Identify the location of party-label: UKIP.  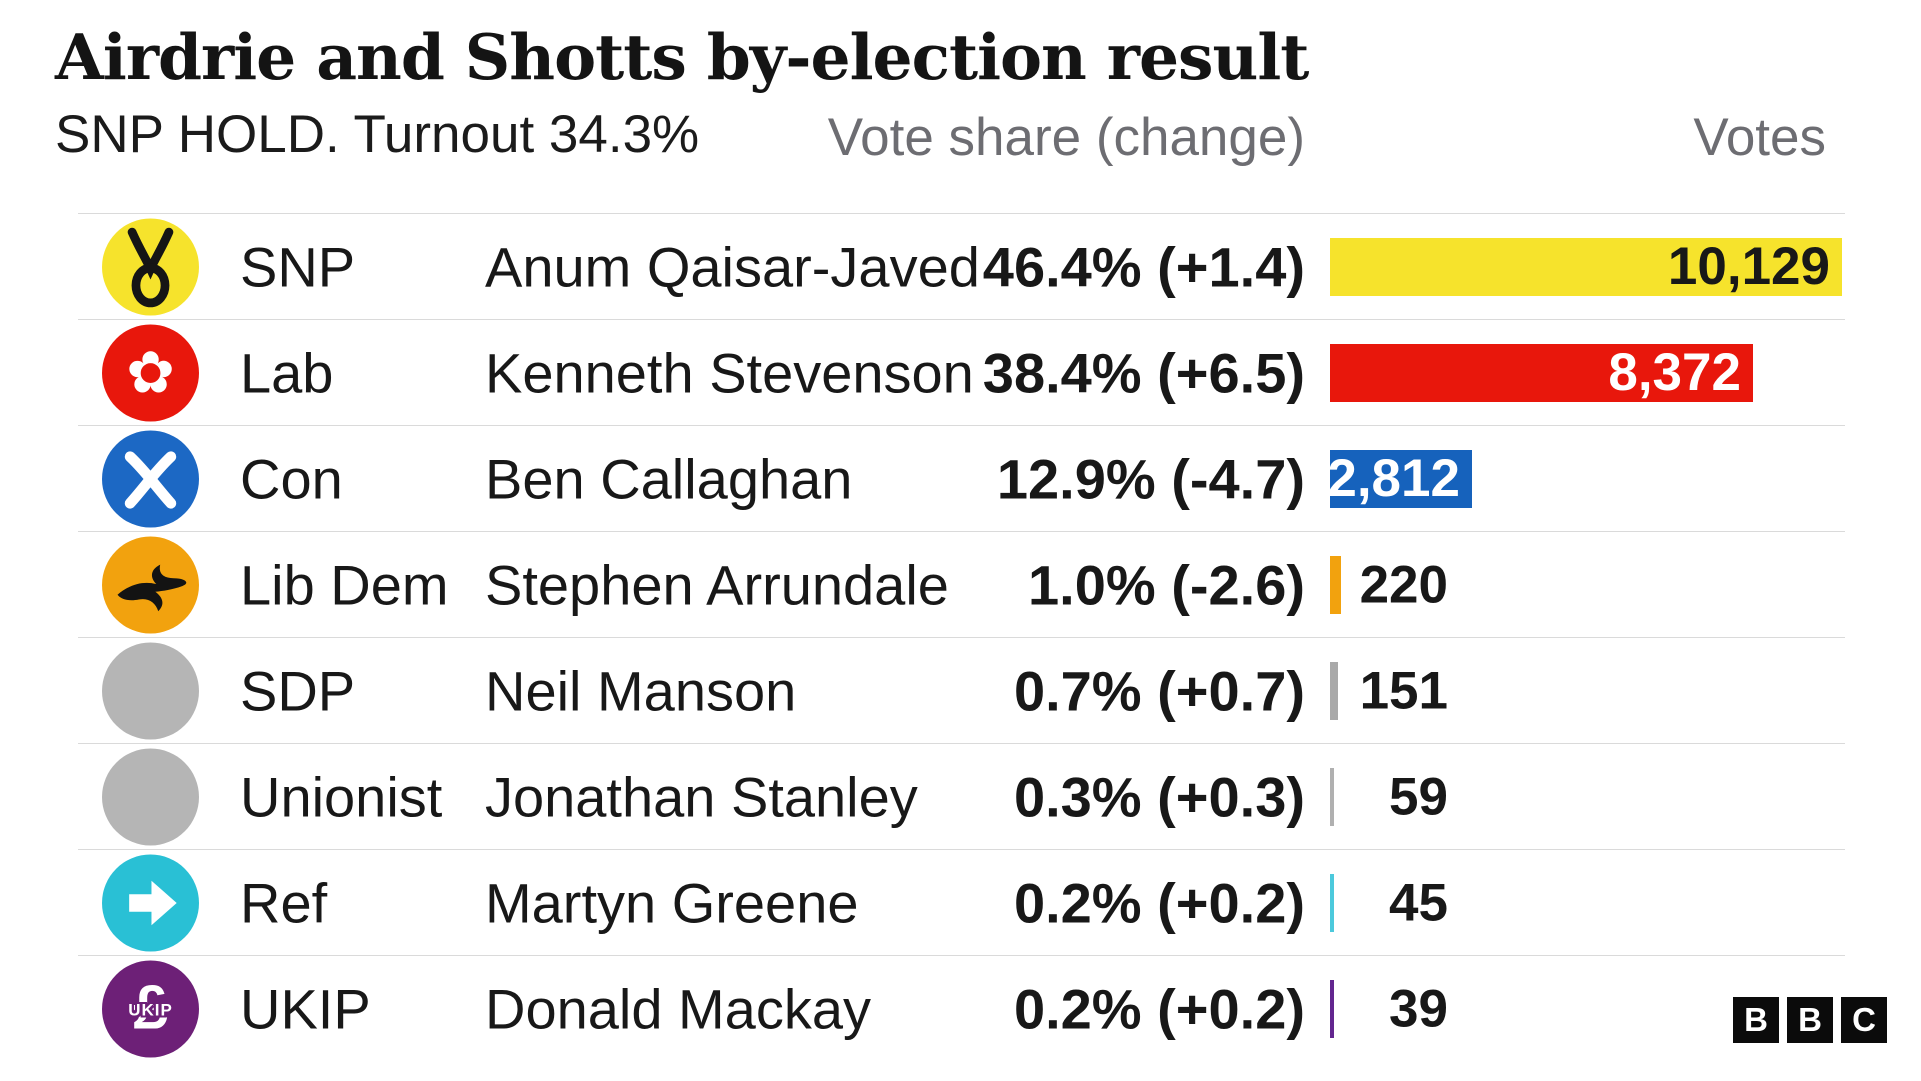
(305, 1008).